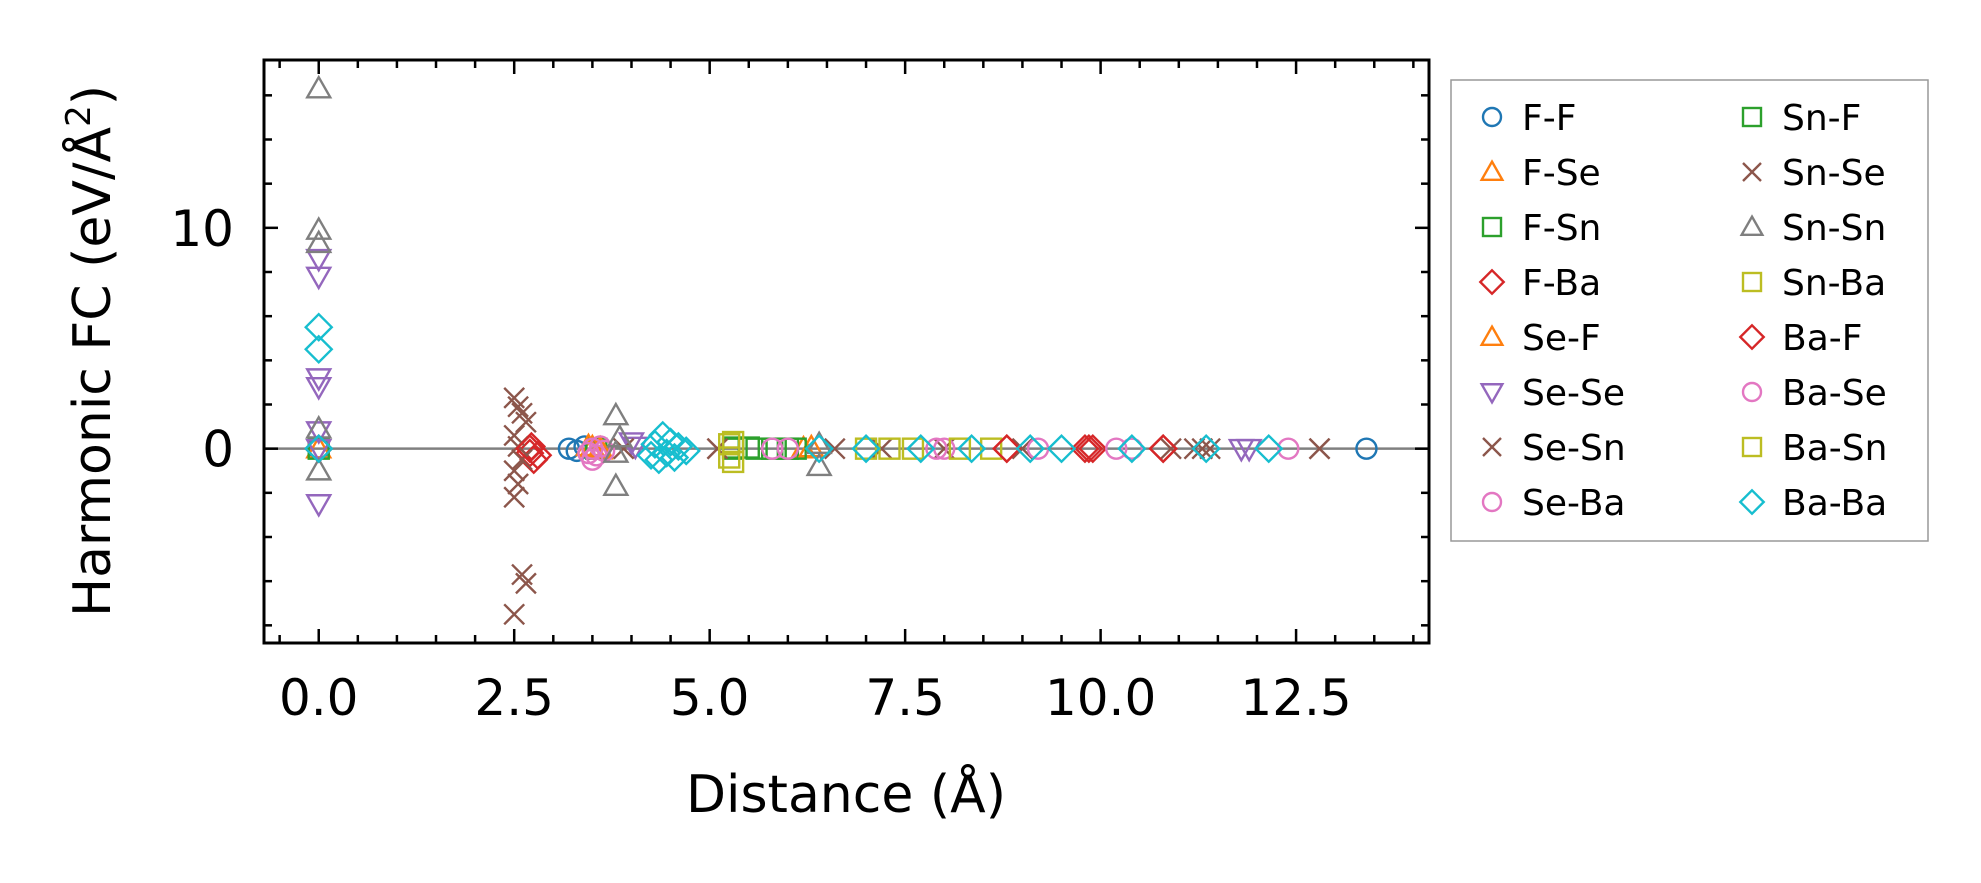  I want to click on legend-item: Ba-Ba, so click(1812, 503).